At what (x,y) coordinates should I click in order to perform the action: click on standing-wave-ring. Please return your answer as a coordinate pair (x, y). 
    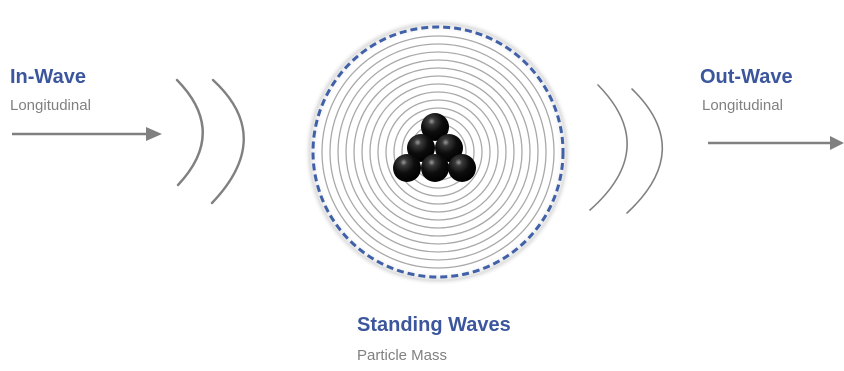
    Looking at the image, I should click on (438, 152).